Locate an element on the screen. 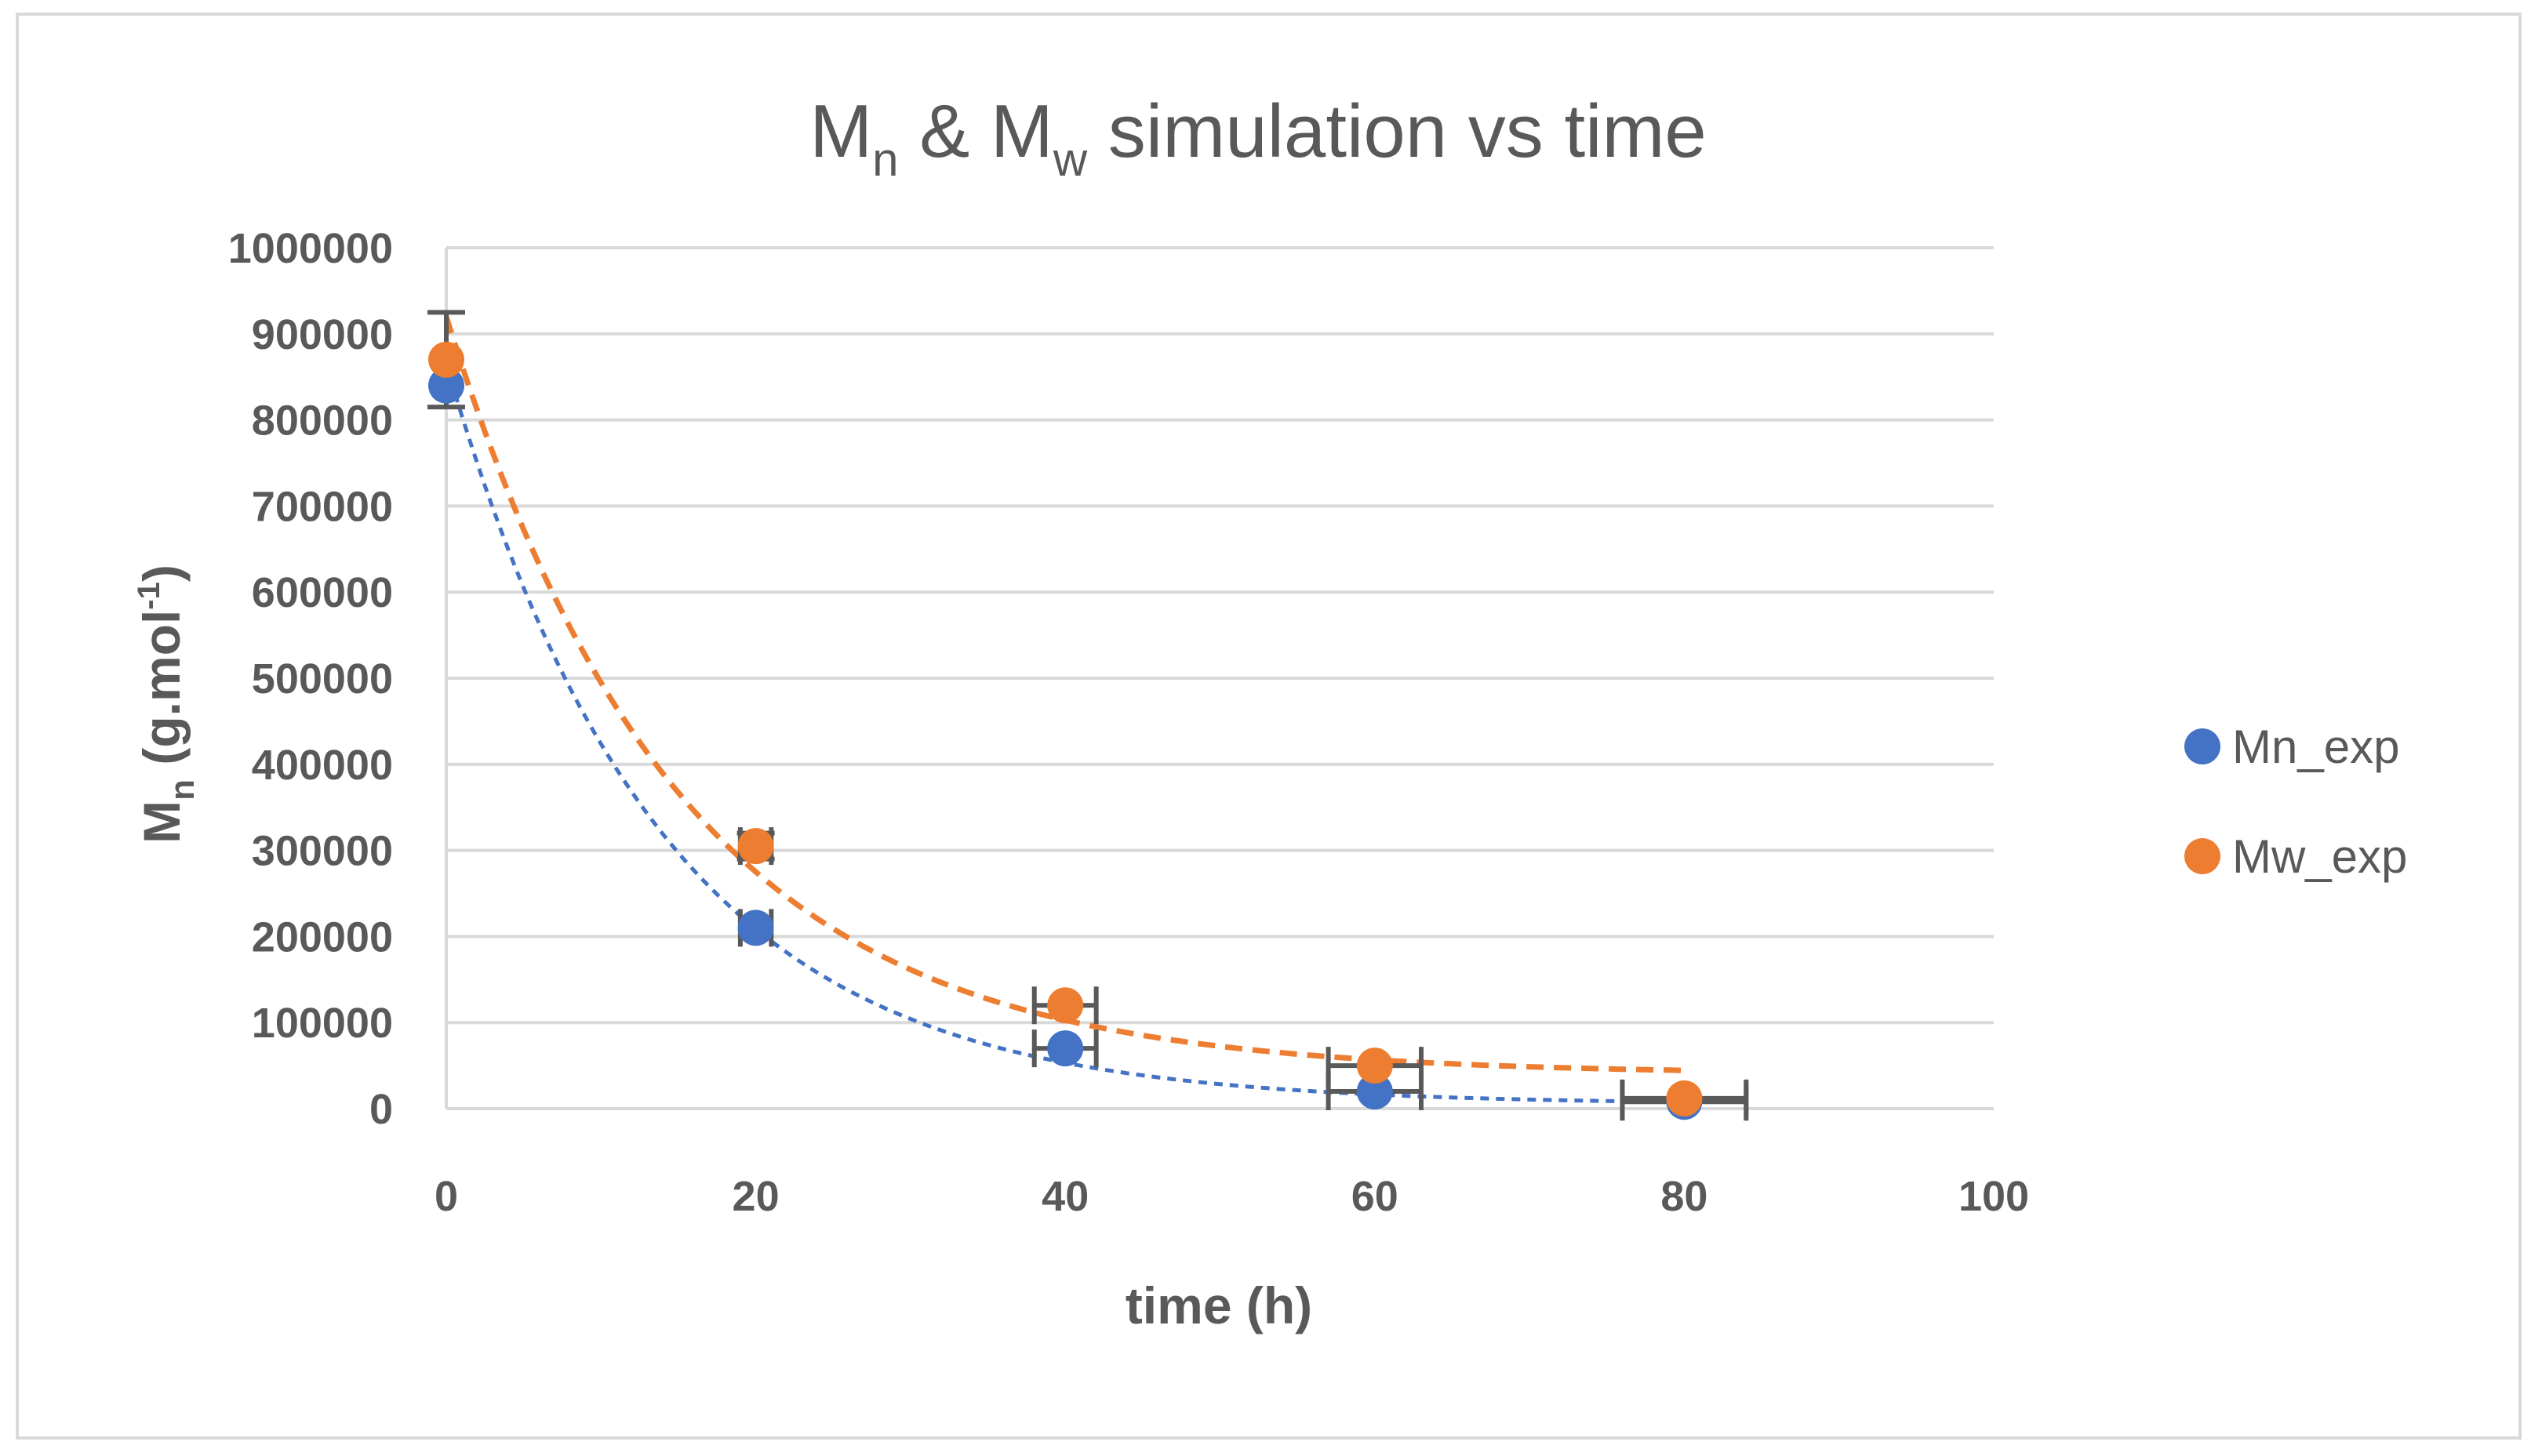 The image size is (2542, 1456). y-tick-label-3: 300000 is located at coordinates (322, 851).